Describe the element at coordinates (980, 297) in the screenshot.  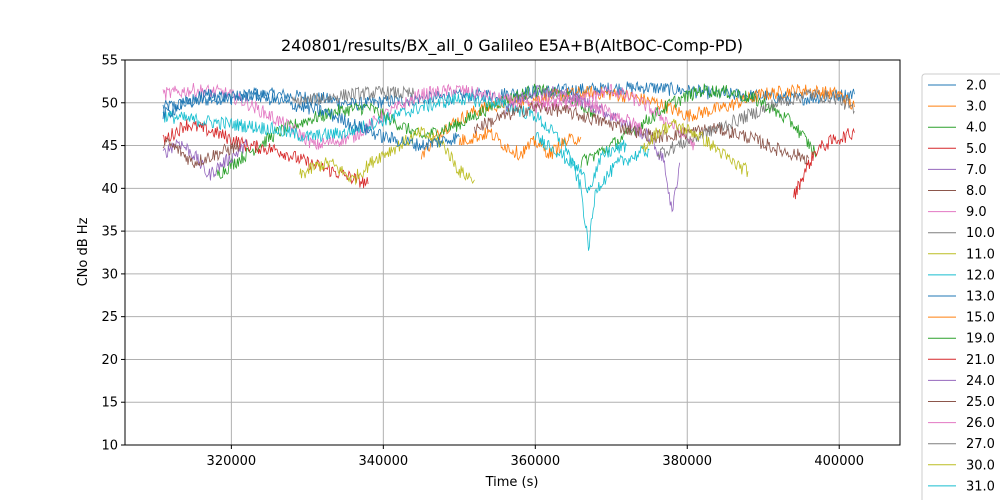
I see `legend-label: 13.0` at that location.